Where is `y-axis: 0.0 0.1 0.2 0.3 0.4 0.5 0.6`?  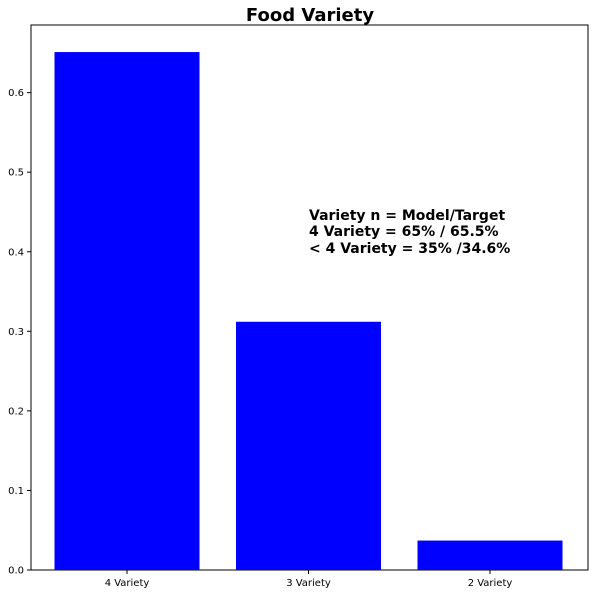 y-axis: 0.0 0.1 0.2 0.3 0.4 0.5 0.6 is located at coordinates (19, 332).